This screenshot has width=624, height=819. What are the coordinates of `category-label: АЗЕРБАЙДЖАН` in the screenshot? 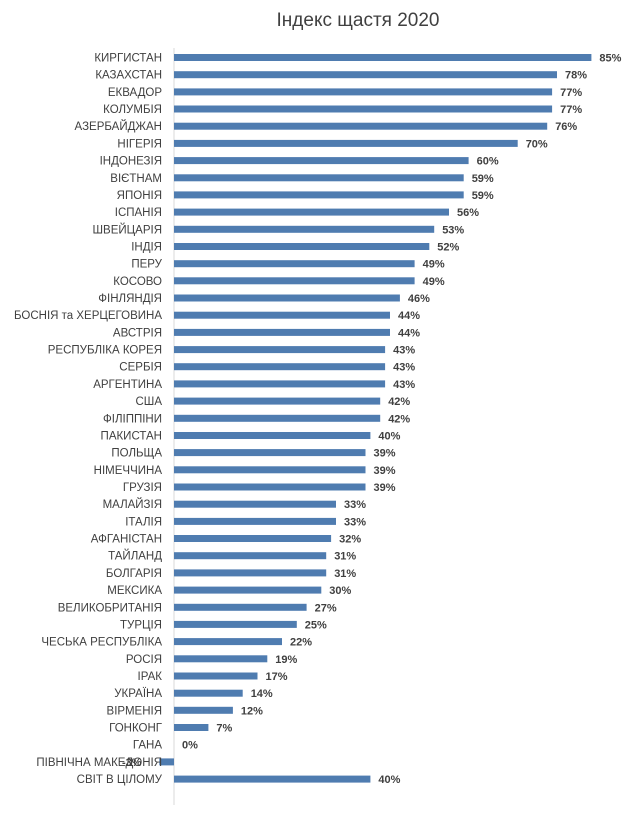 It's located at (118, 126).